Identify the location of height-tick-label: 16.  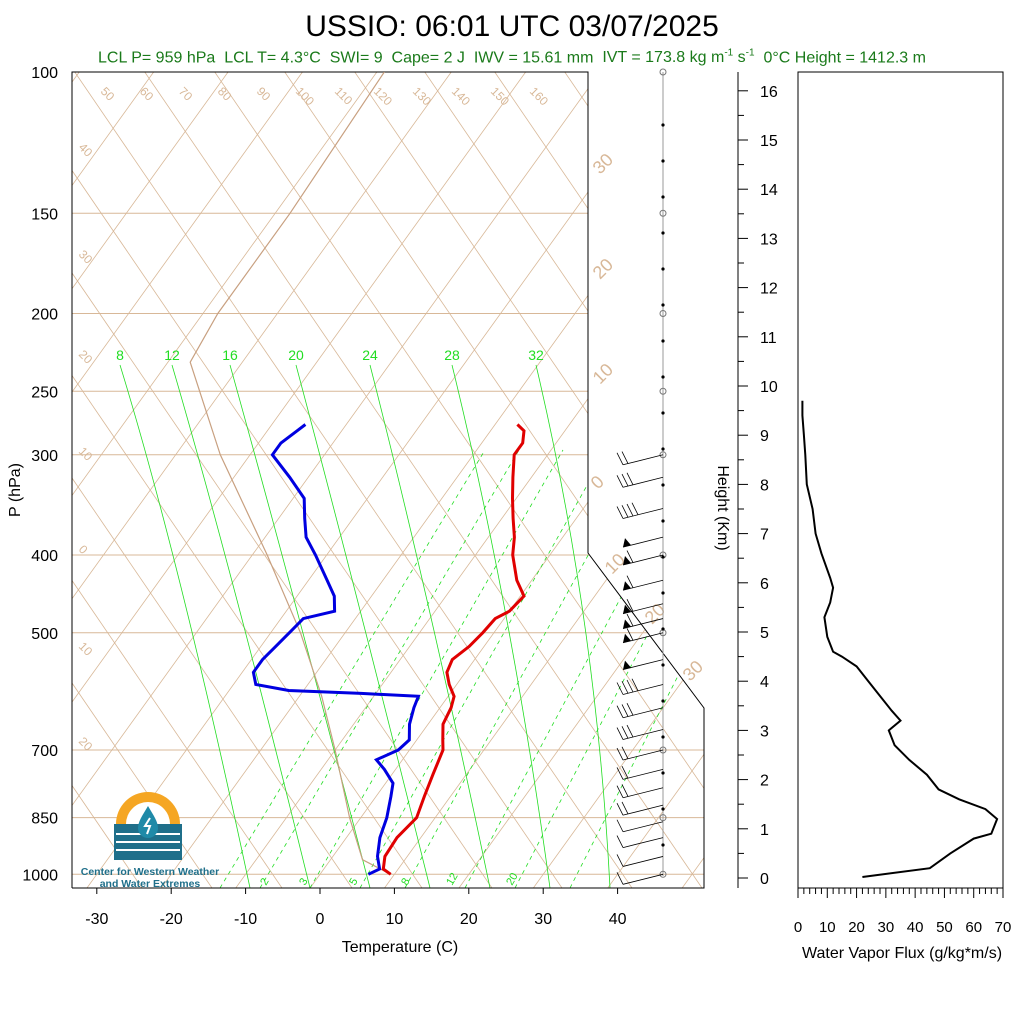
(769, 92).